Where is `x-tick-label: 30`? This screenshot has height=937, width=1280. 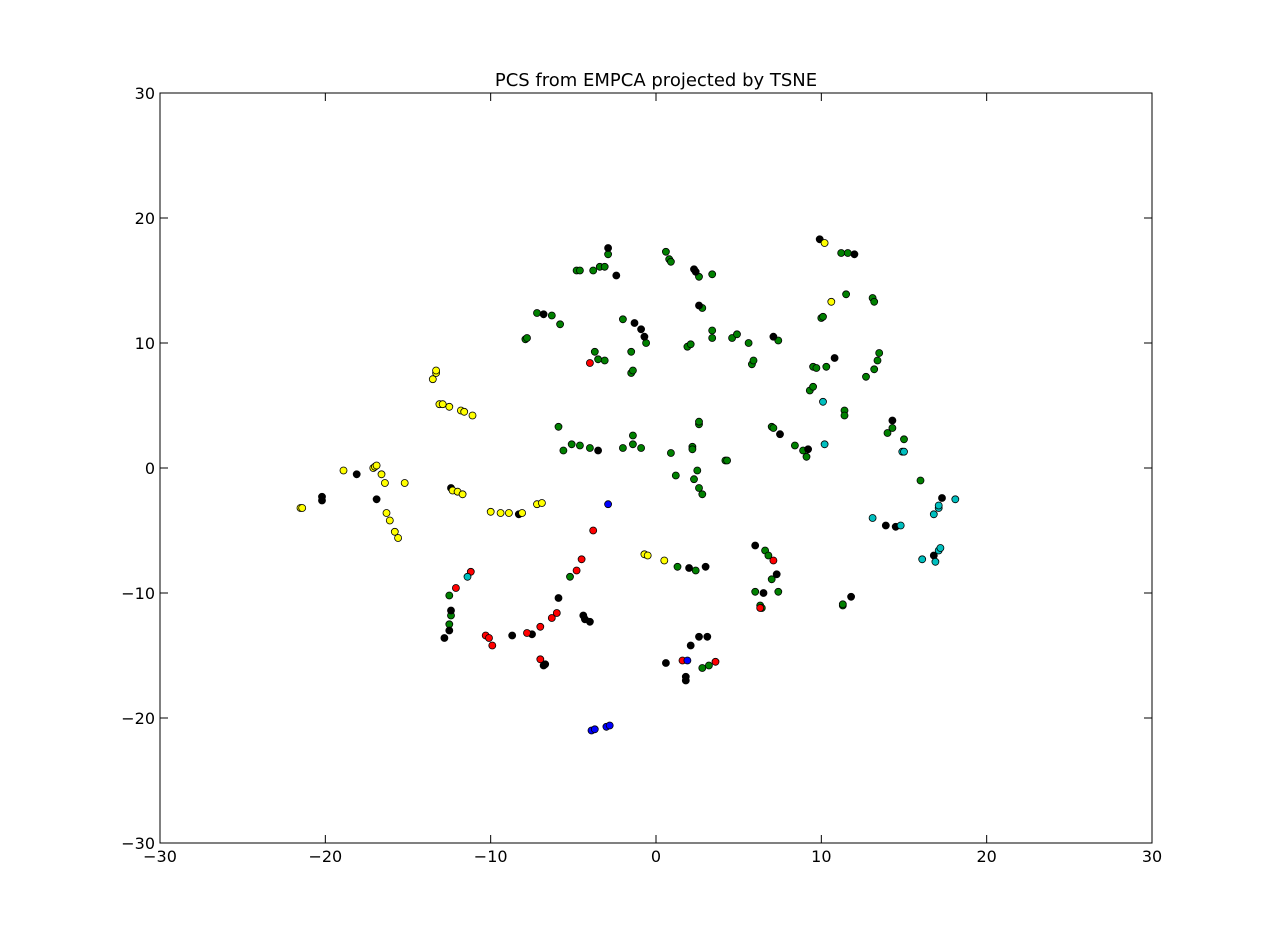 x-tick-label: 30 is located at coordinates (1152, 856).